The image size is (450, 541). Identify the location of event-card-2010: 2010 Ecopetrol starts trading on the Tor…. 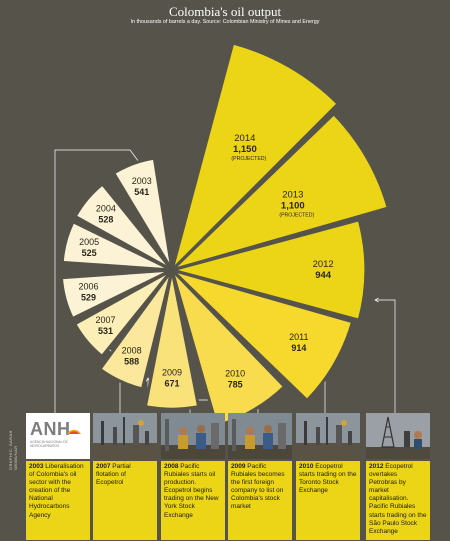
(328, 476).